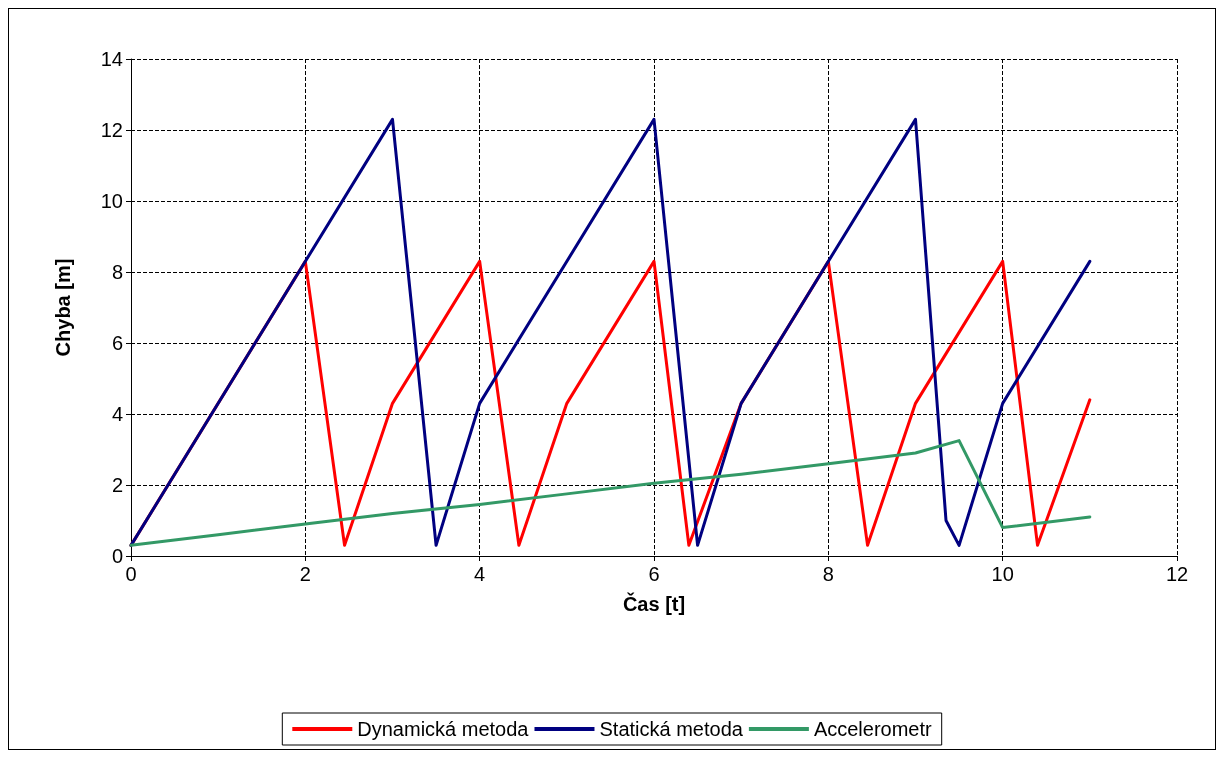  I want to click on y-tick-label: 2, so click(117, 485).